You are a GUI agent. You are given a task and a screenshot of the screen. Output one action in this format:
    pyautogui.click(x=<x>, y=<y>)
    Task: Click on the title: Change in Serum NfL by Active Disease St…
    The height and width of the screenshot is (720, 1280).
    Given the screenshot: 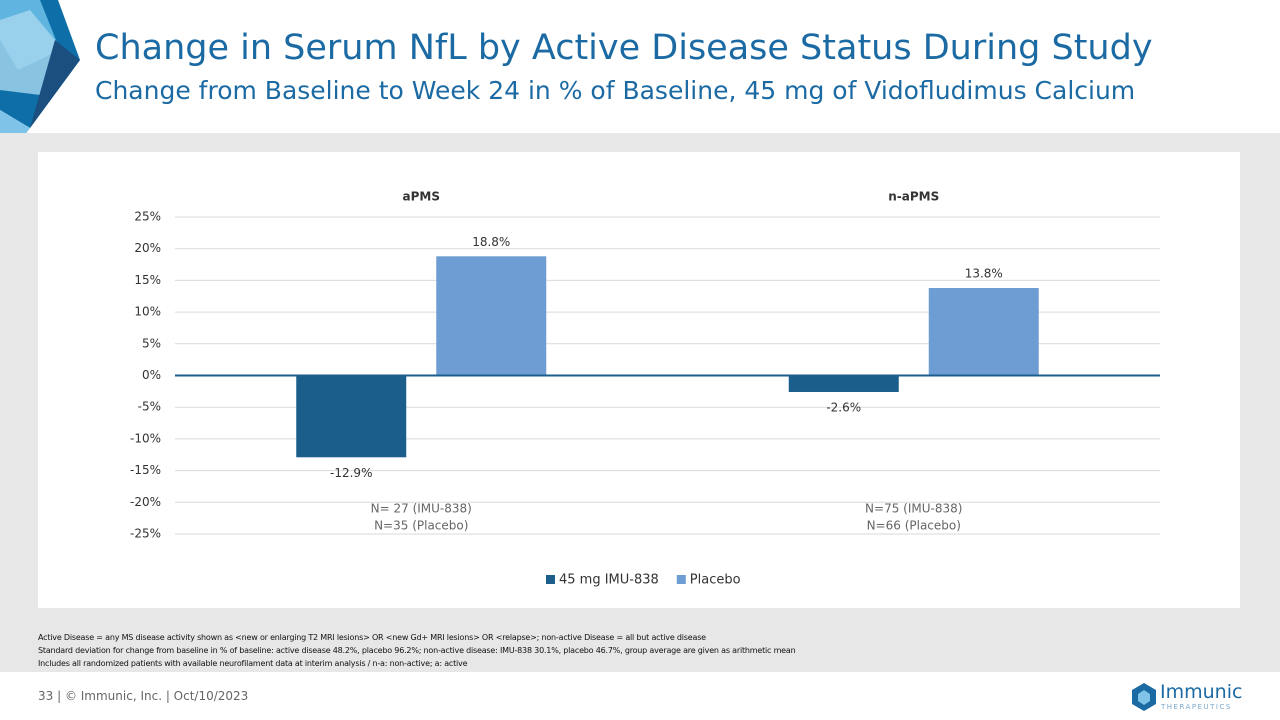 What is the action you would take?
    pyautogui.click(x=624, y=48)
    